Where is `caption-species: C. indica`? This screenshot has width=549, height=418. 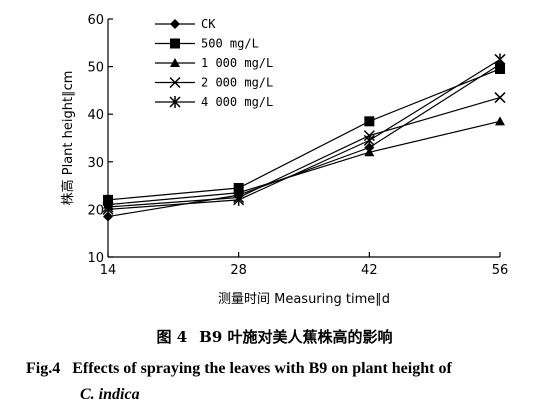 caption-species: C. indica is located at coordinates (110, 394).